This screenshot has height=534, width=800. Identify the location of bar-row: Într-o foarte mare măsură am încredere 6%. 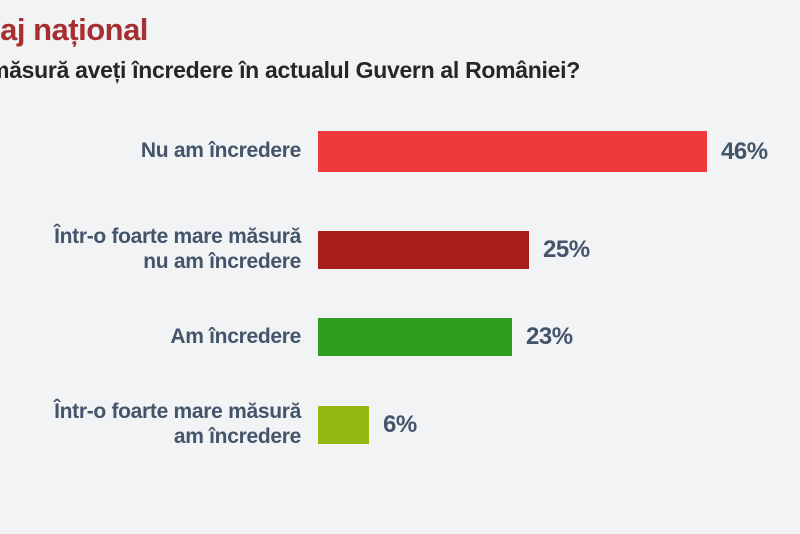
(400, 424).